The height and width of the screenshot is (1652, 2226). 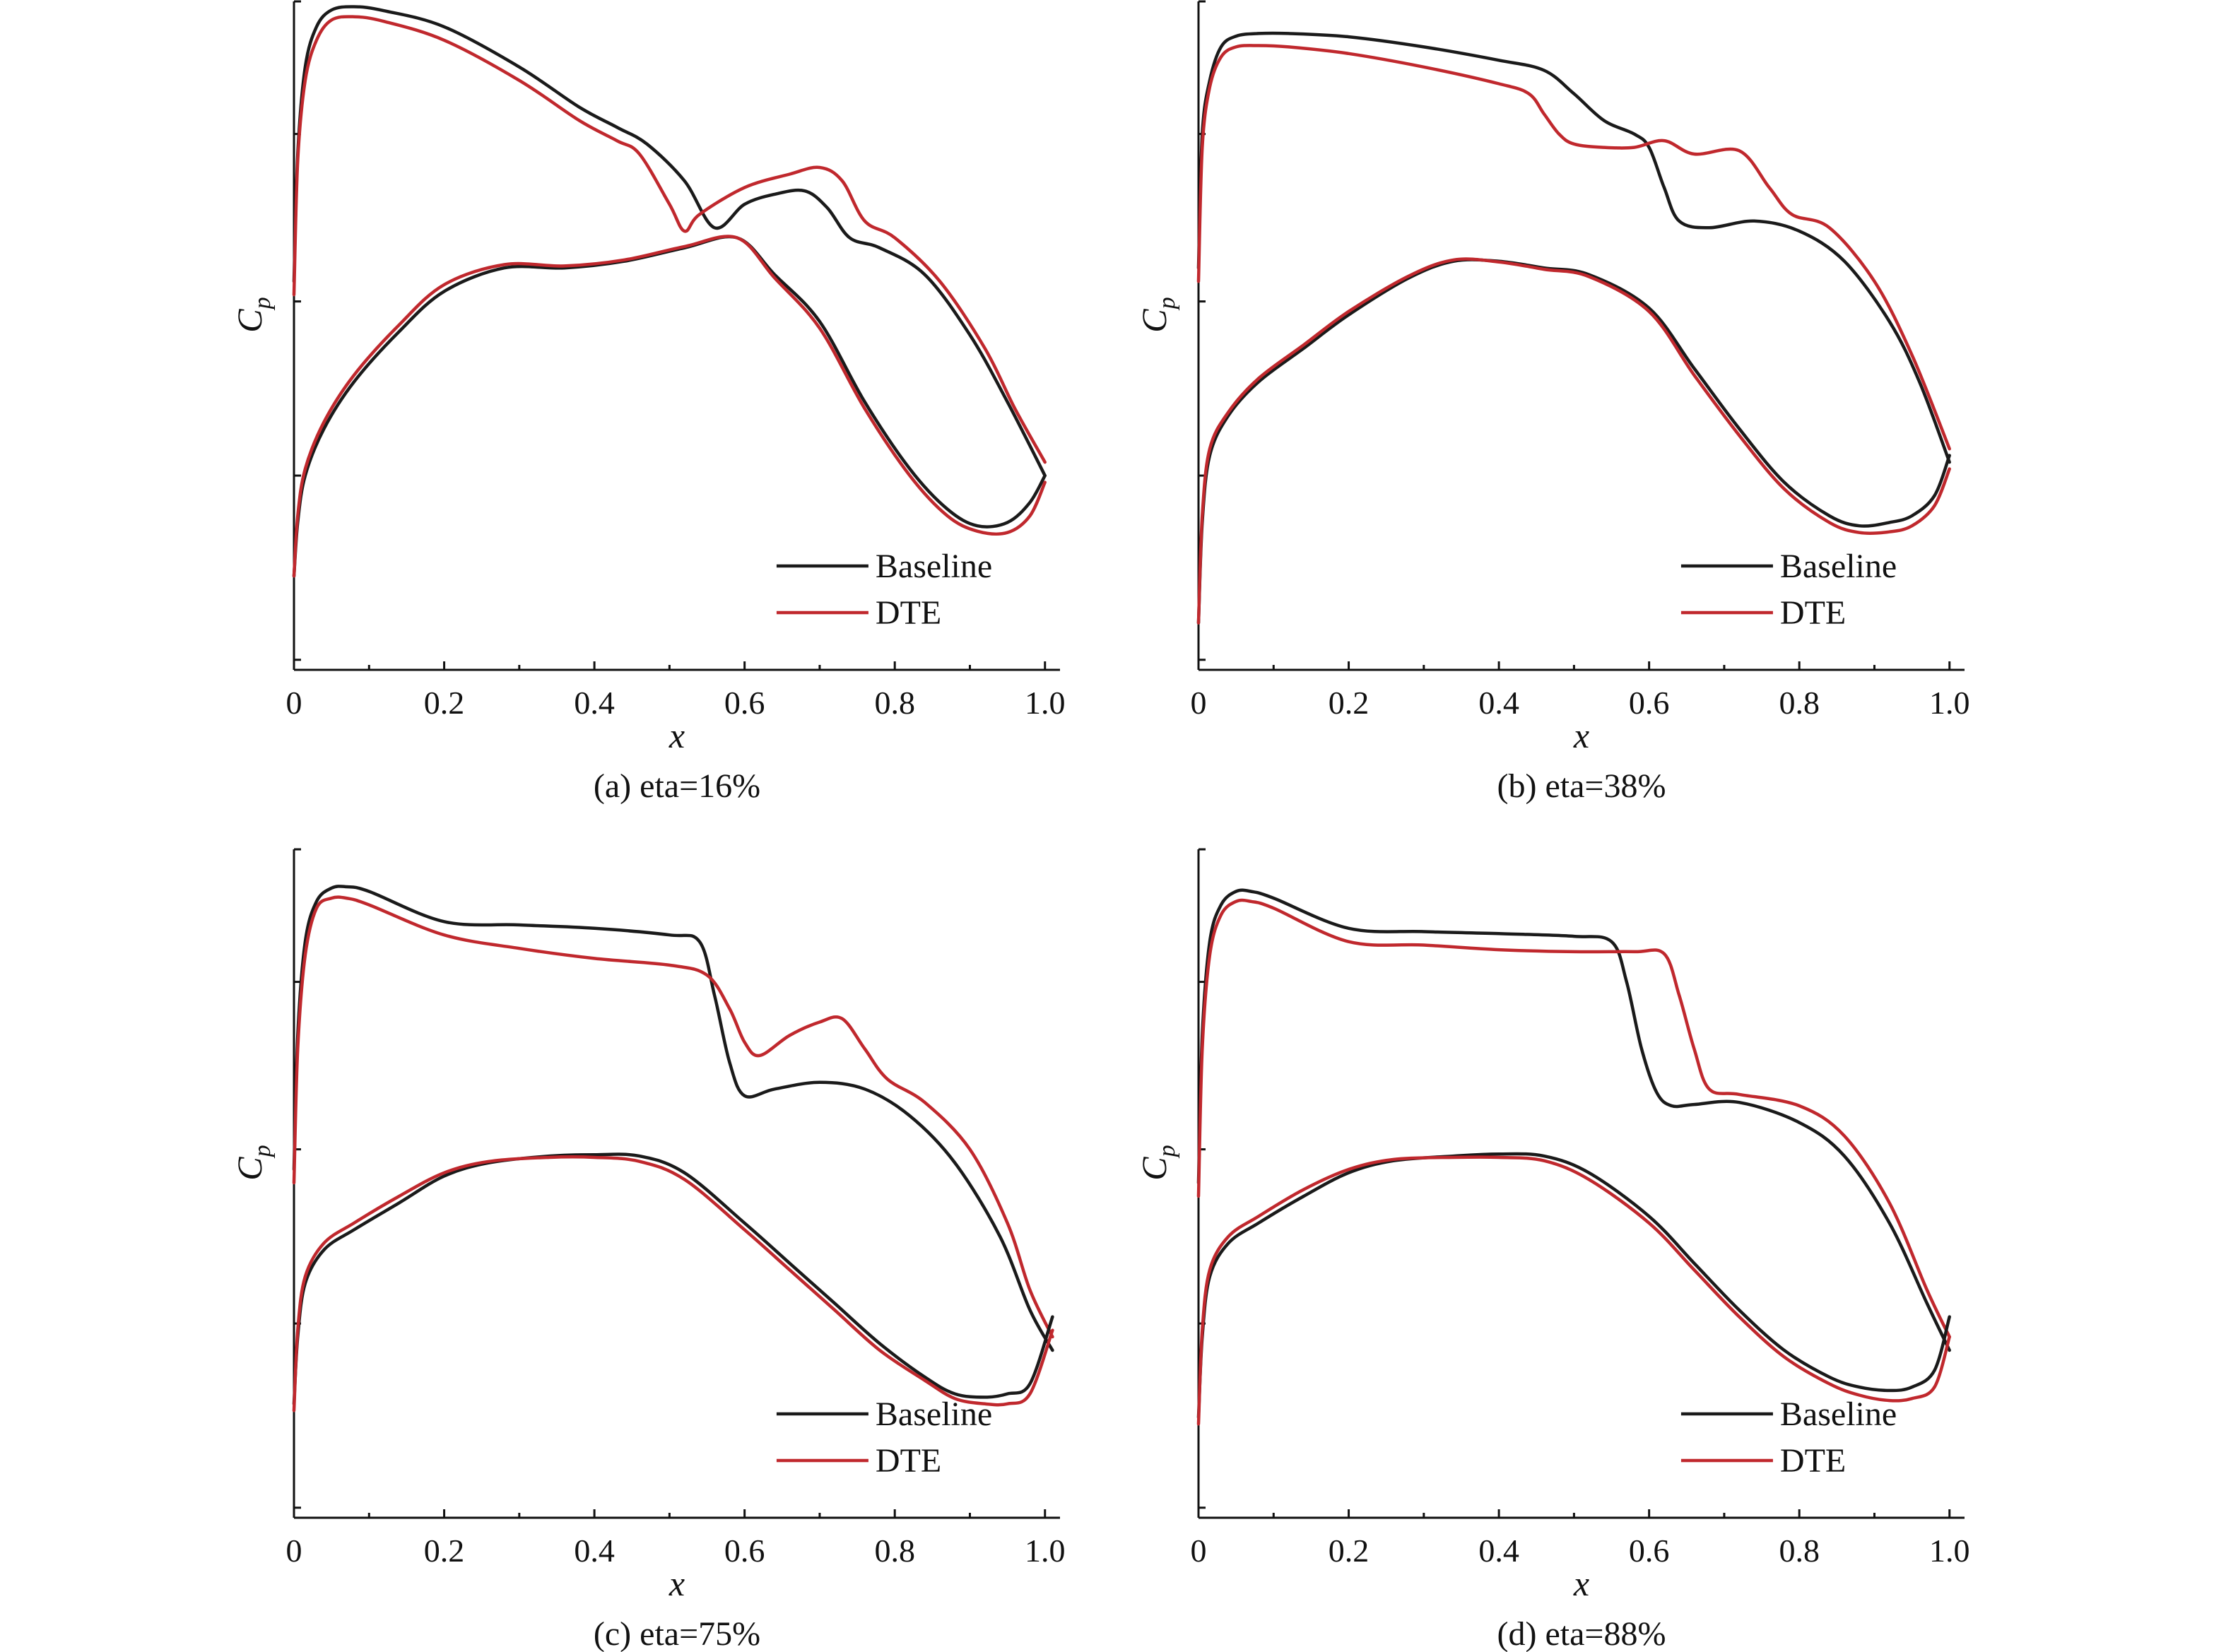 I want to click on panel-caption: (d) eta=88%, so click(x=1581, y=1633).